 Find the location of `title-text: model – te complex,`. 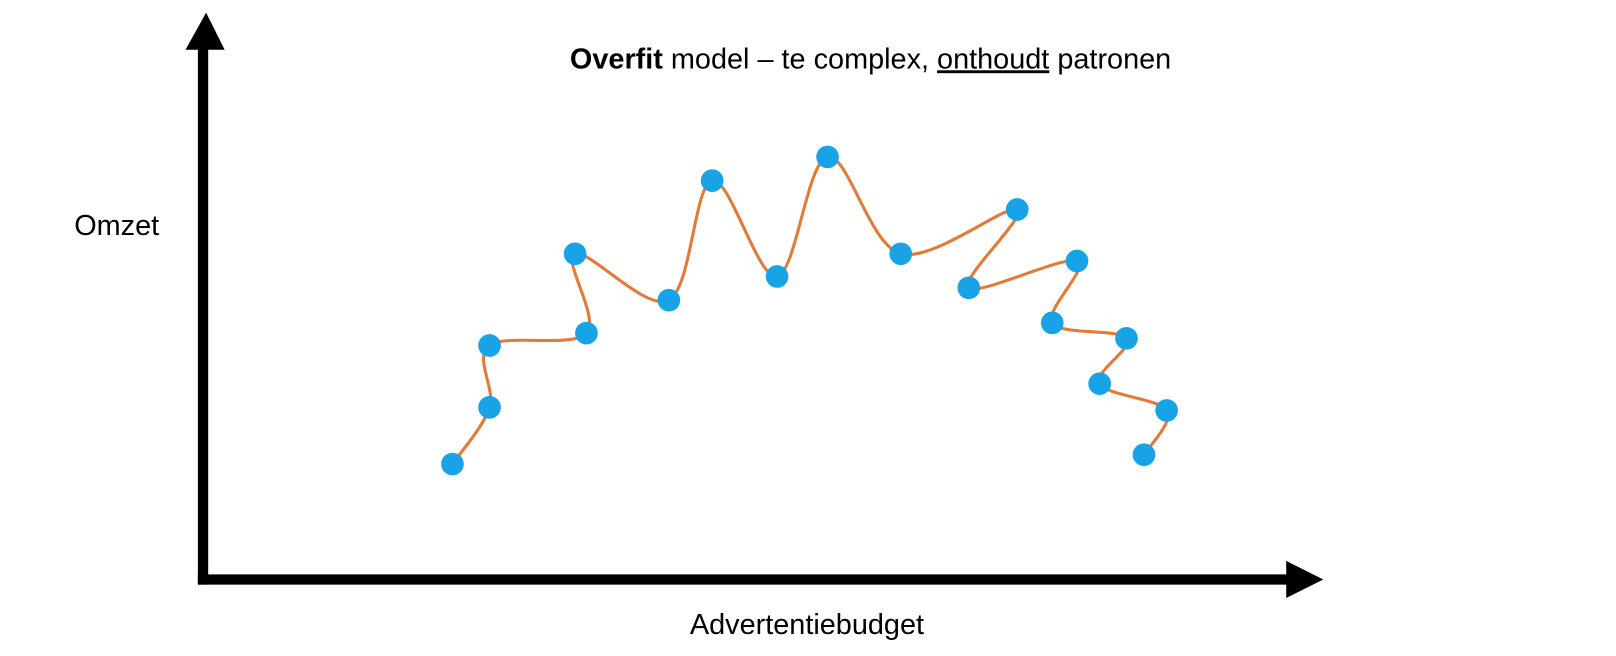

title-text: model – te complex, is located at coordinates (800, 59).